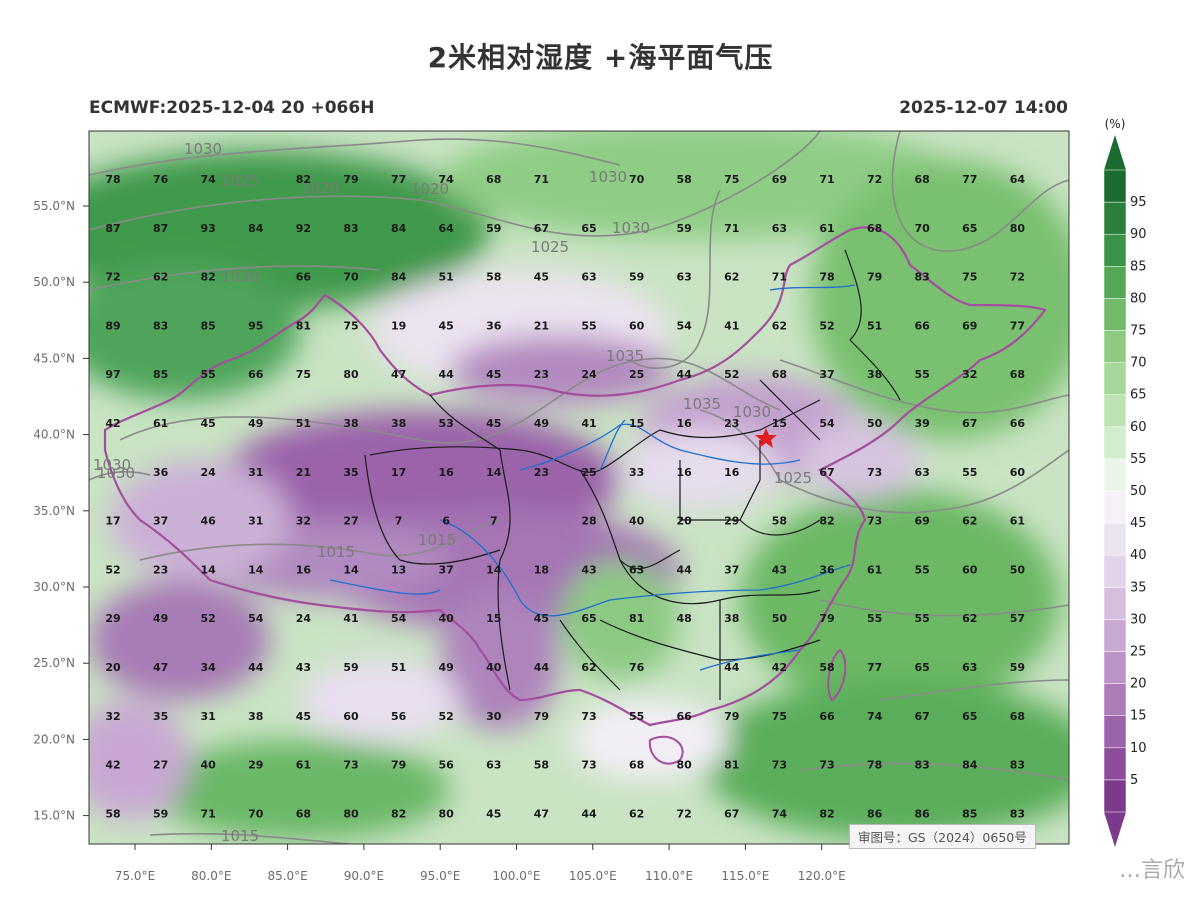  I want to click on humidity-value: 48, so click(684, 618).